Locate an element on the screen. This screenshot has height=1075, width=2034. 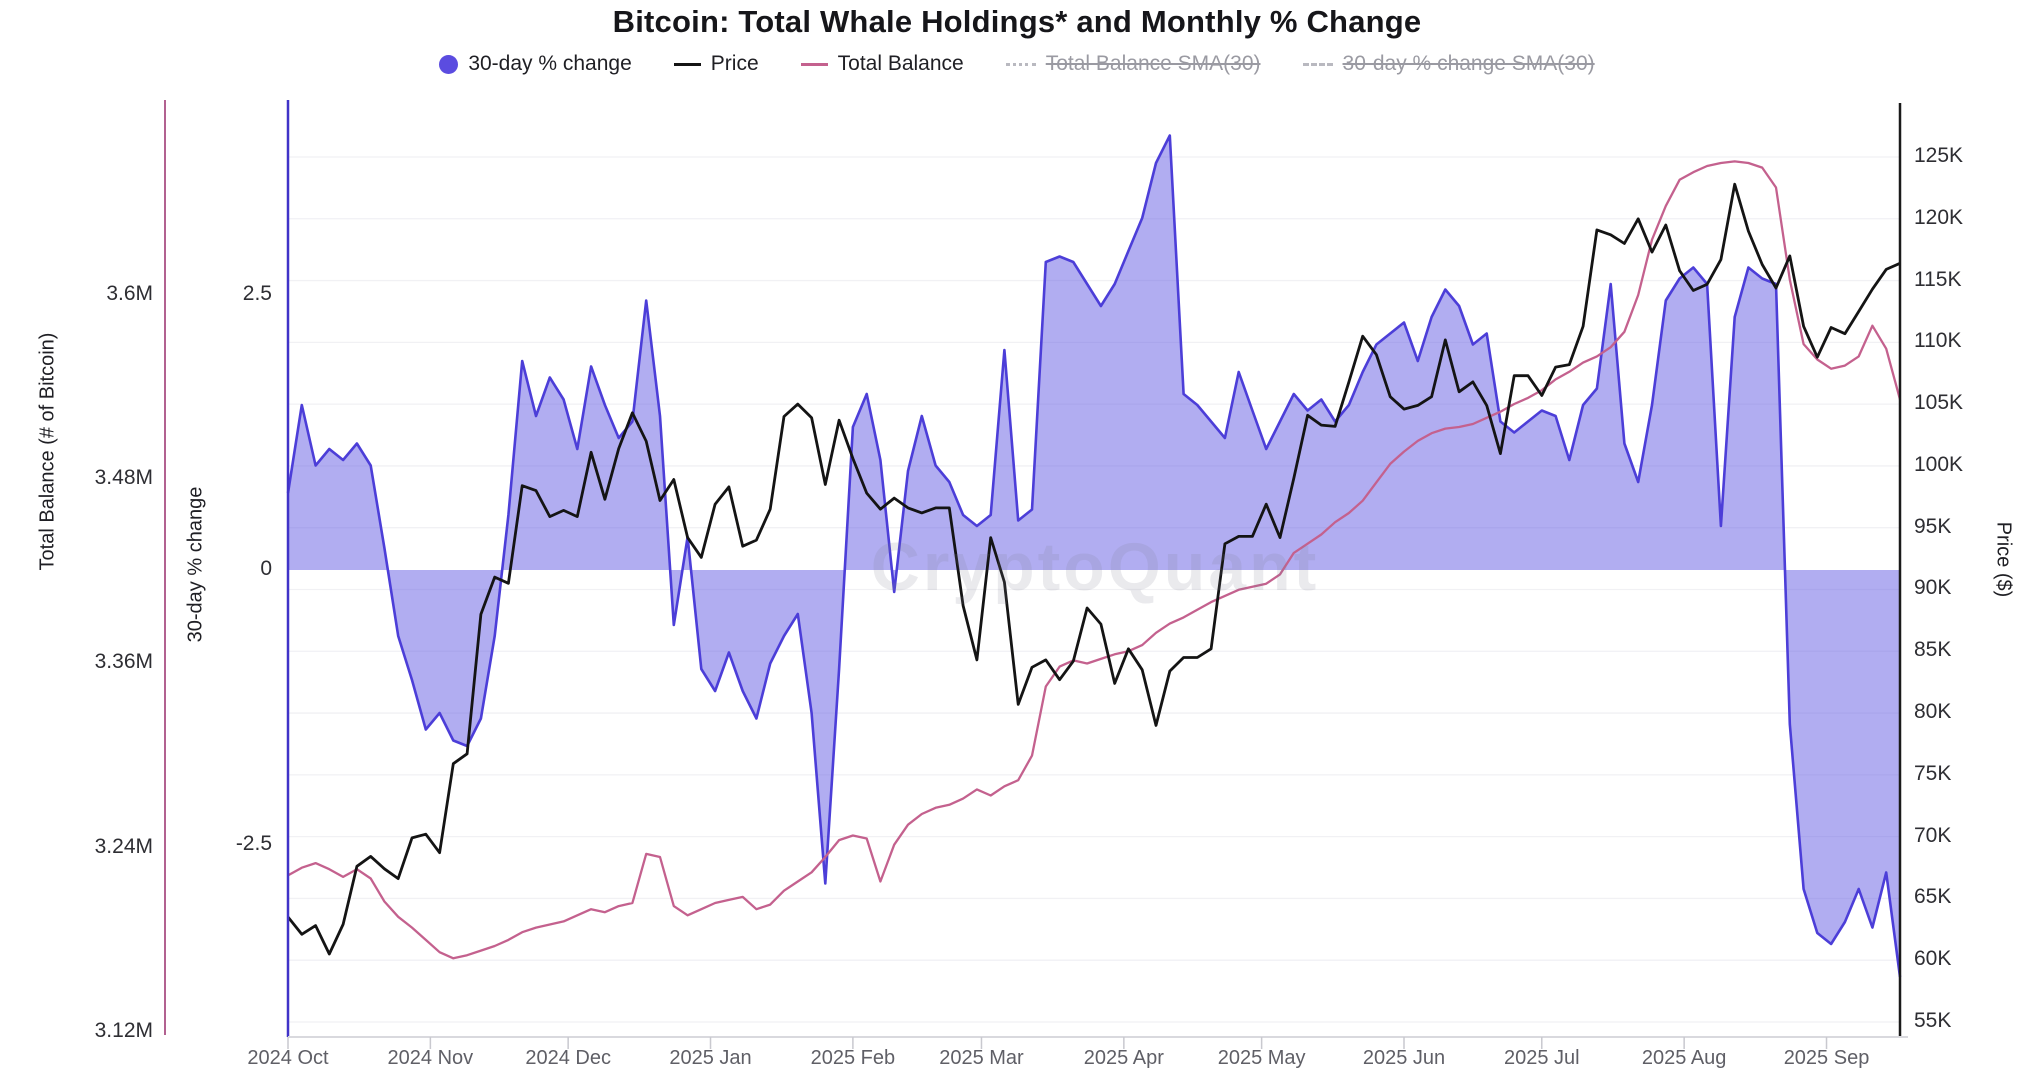
price-tick: 80K is located at coordinates (1933, 712).